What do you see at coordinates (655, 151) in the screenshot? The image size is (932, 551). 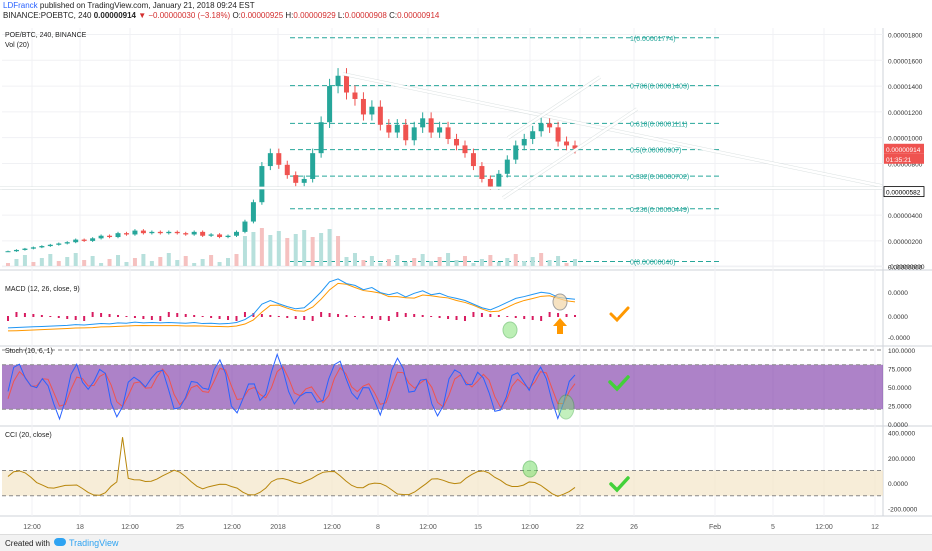 I see `fib-level-label: 0.5(0.00000907)` at bounding box center [655, 151].